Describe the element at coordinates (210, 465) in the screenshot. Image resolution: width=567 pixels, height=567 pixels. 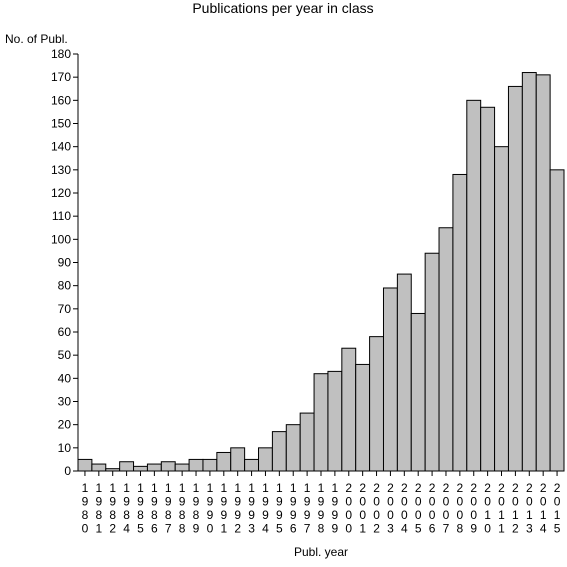
I see `bar-1990` at that location.